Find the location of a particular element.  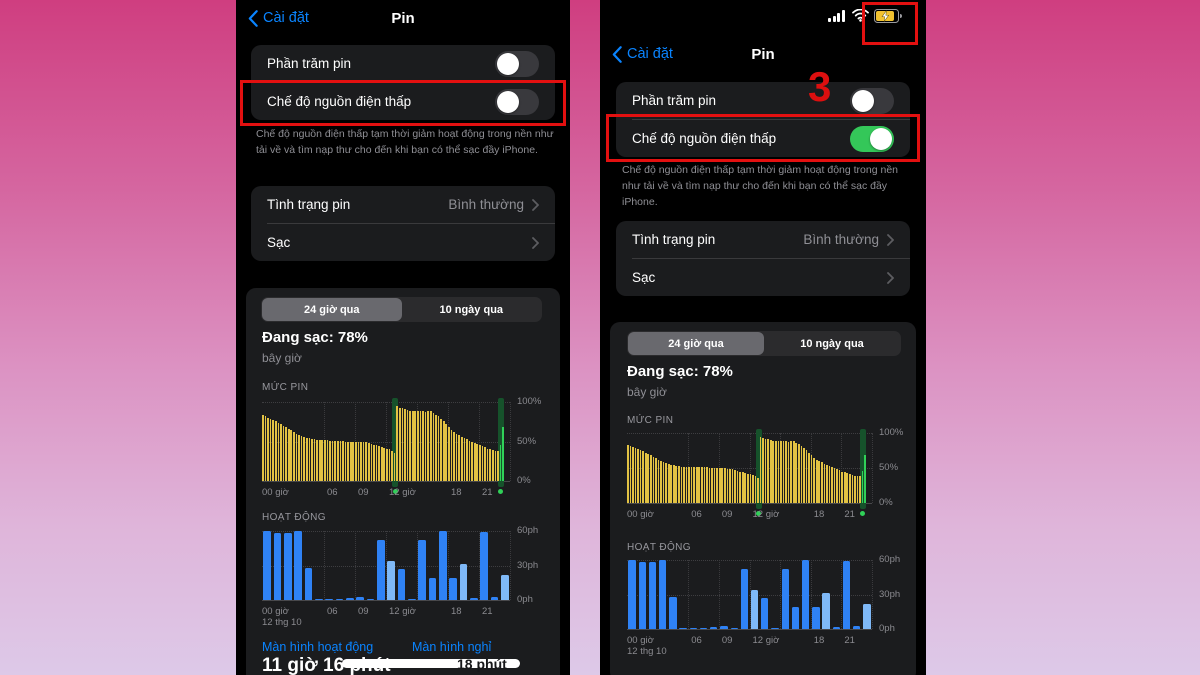

screen-on-link: Màn hình hoạt động is located at coordinates (318, 647).